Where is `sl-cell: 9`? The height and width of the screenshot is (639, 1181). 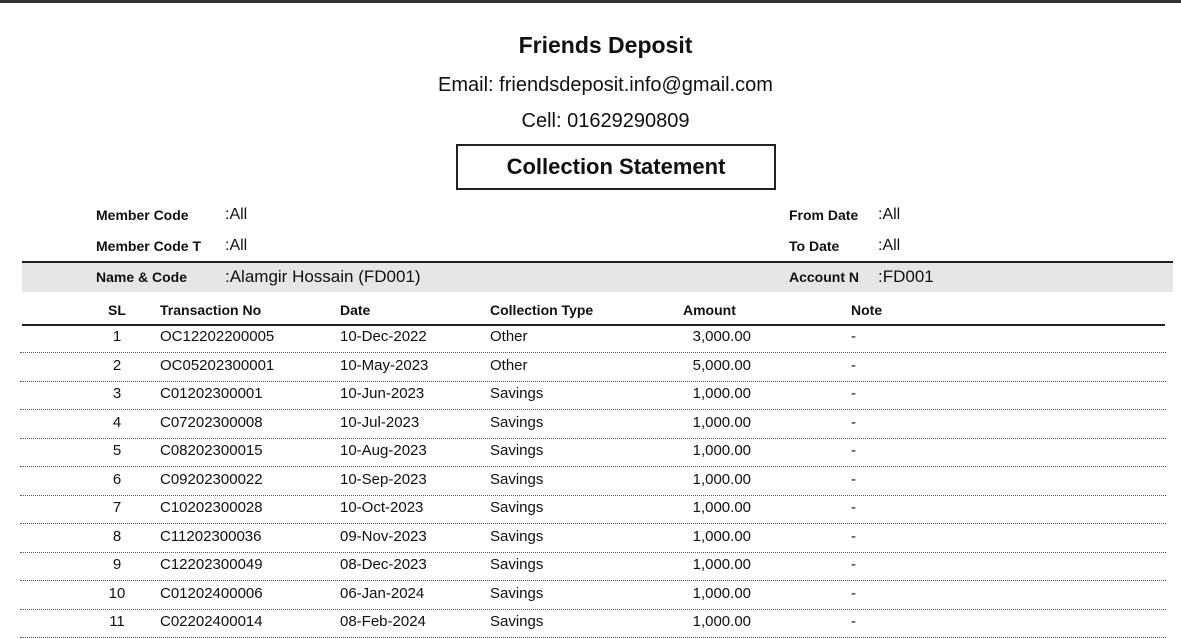 sl-cell: 9 is located at coordinates (117, 564).